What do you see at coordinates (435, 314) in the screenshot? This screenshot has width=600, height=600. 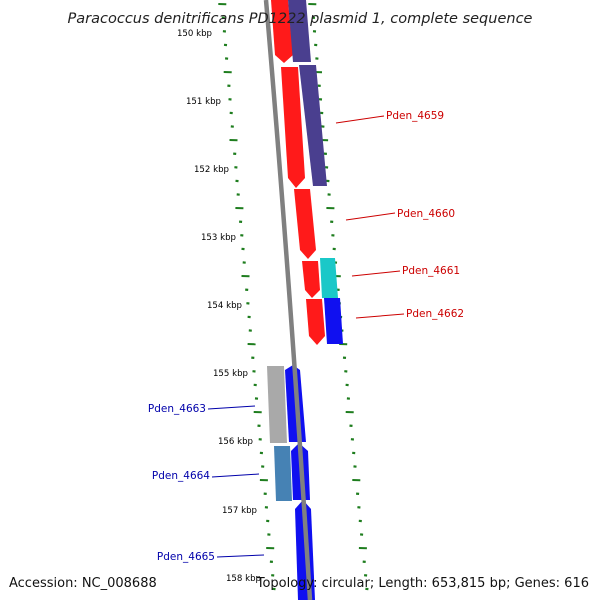 I see `gene-label-pden-4662: Pden_4662` at bounding box center [435, 314].